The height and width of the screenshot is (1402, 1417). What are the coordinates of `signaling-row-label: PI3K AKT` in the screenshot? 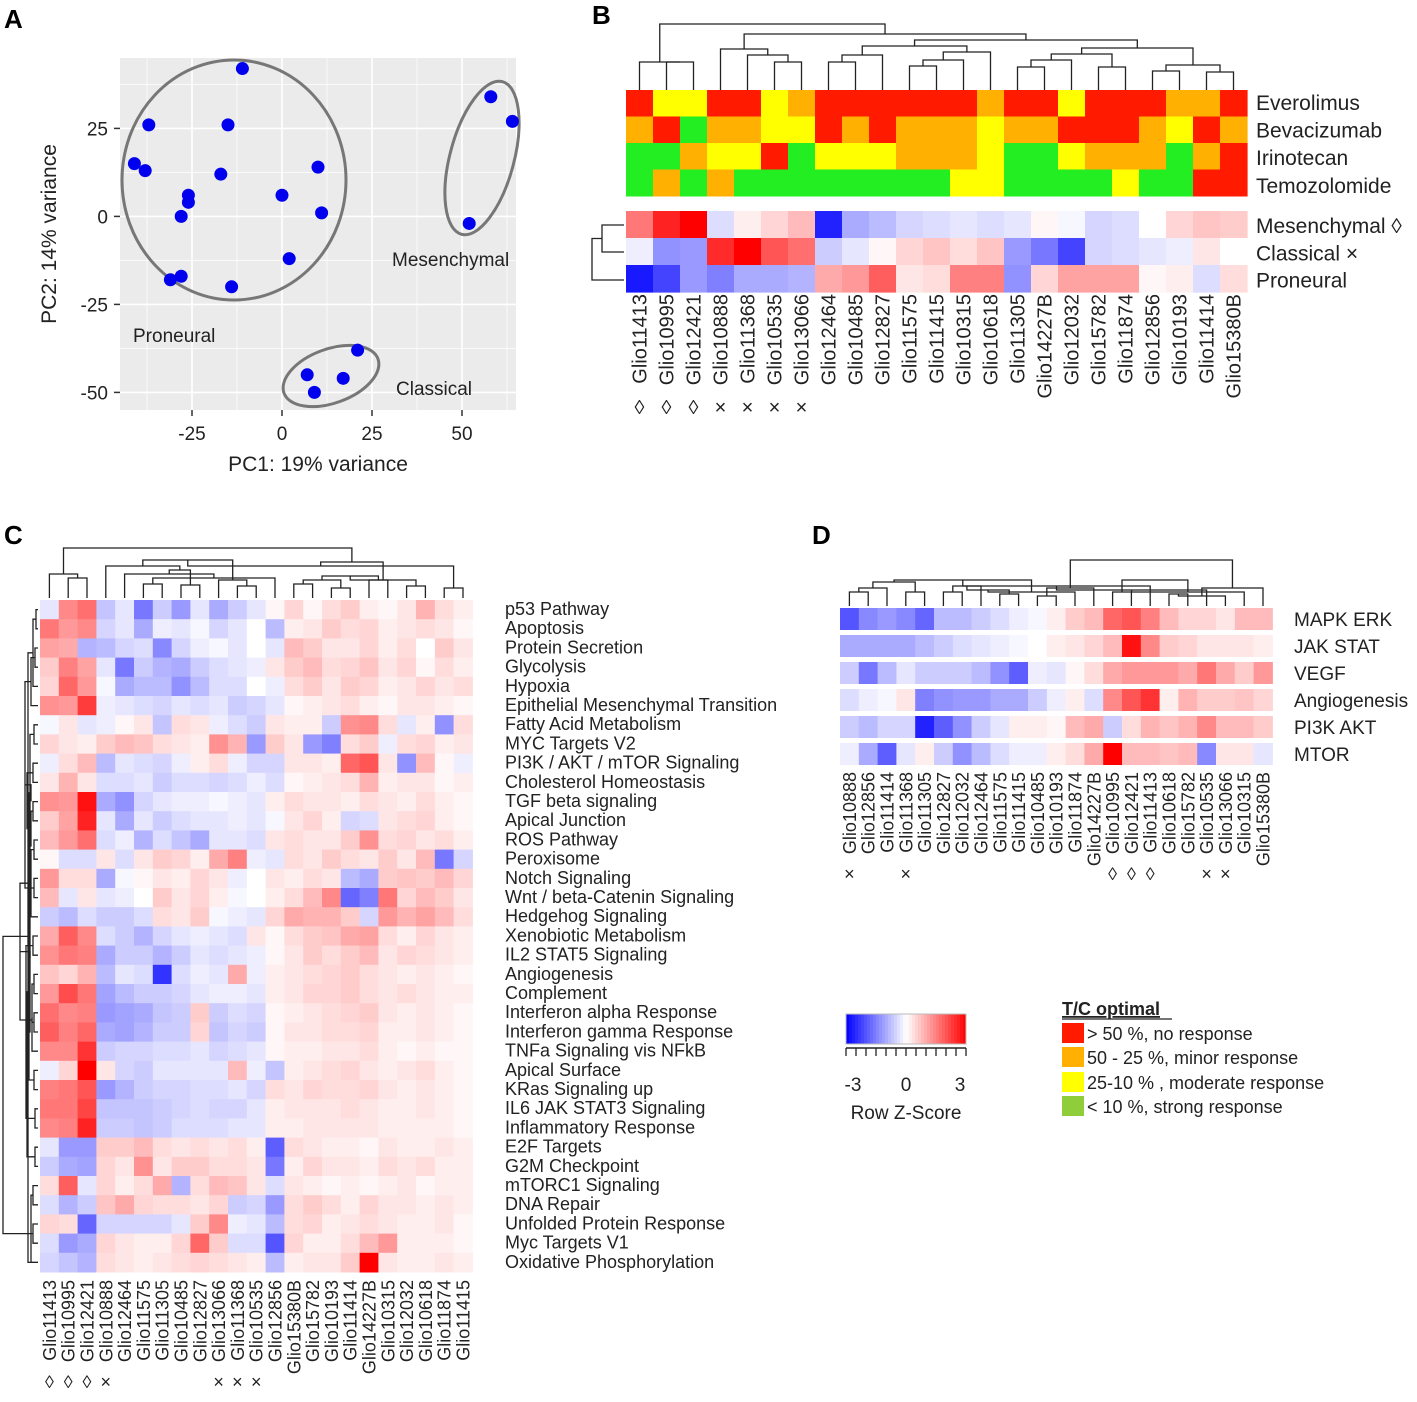 It's located at (1335, 728).